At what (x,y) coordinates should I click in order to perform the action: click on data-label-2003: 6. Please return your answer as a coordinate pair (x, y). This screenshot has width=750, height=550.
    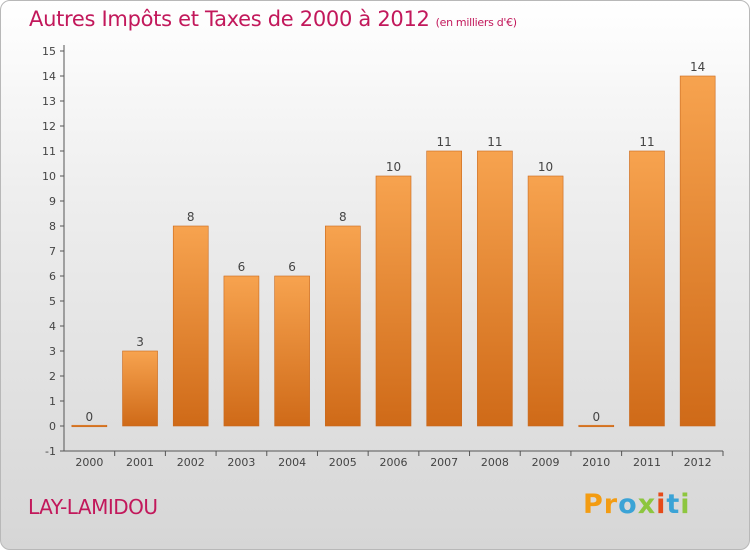
    Looking at the image, I should click on (242, 267).